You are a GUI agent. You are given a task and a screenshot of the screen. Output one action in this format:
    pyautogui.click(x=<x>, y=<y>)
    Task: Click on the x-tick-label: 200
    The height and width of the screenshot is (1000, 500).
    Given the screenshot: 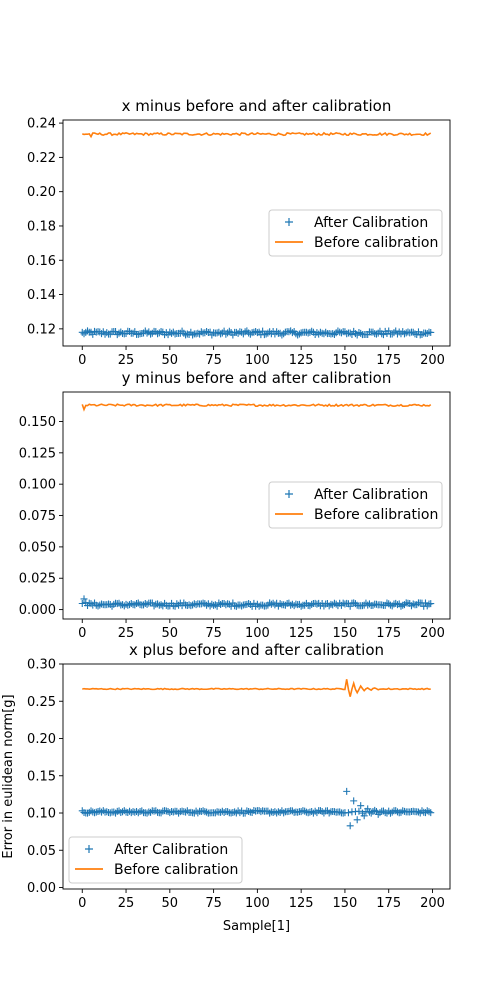 What is the action you would take?
    pyautogui.click(x=432, y=903)
    